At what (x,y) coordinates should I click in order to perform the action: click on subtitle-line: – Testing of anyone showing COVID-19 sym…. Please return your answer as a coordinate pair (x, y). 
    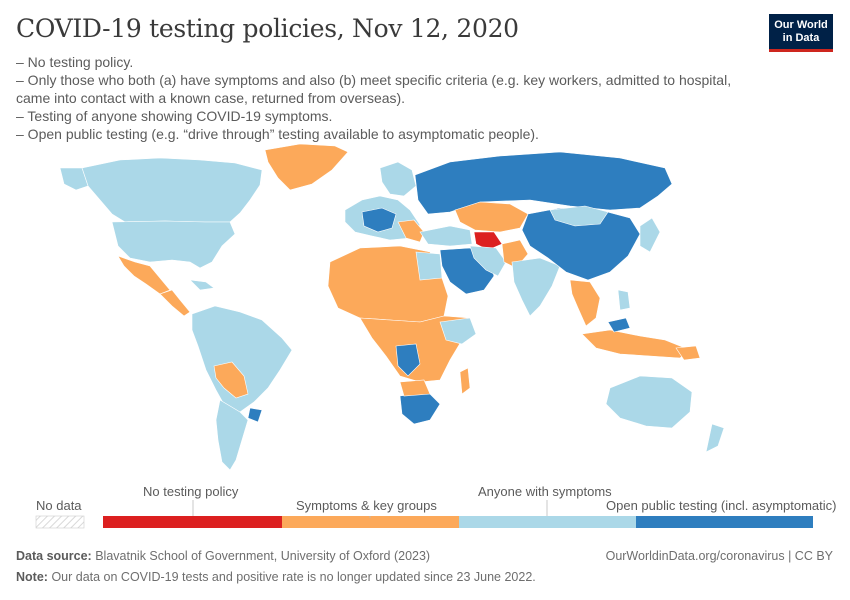
    Looking at the image, I should click on (174, 116).